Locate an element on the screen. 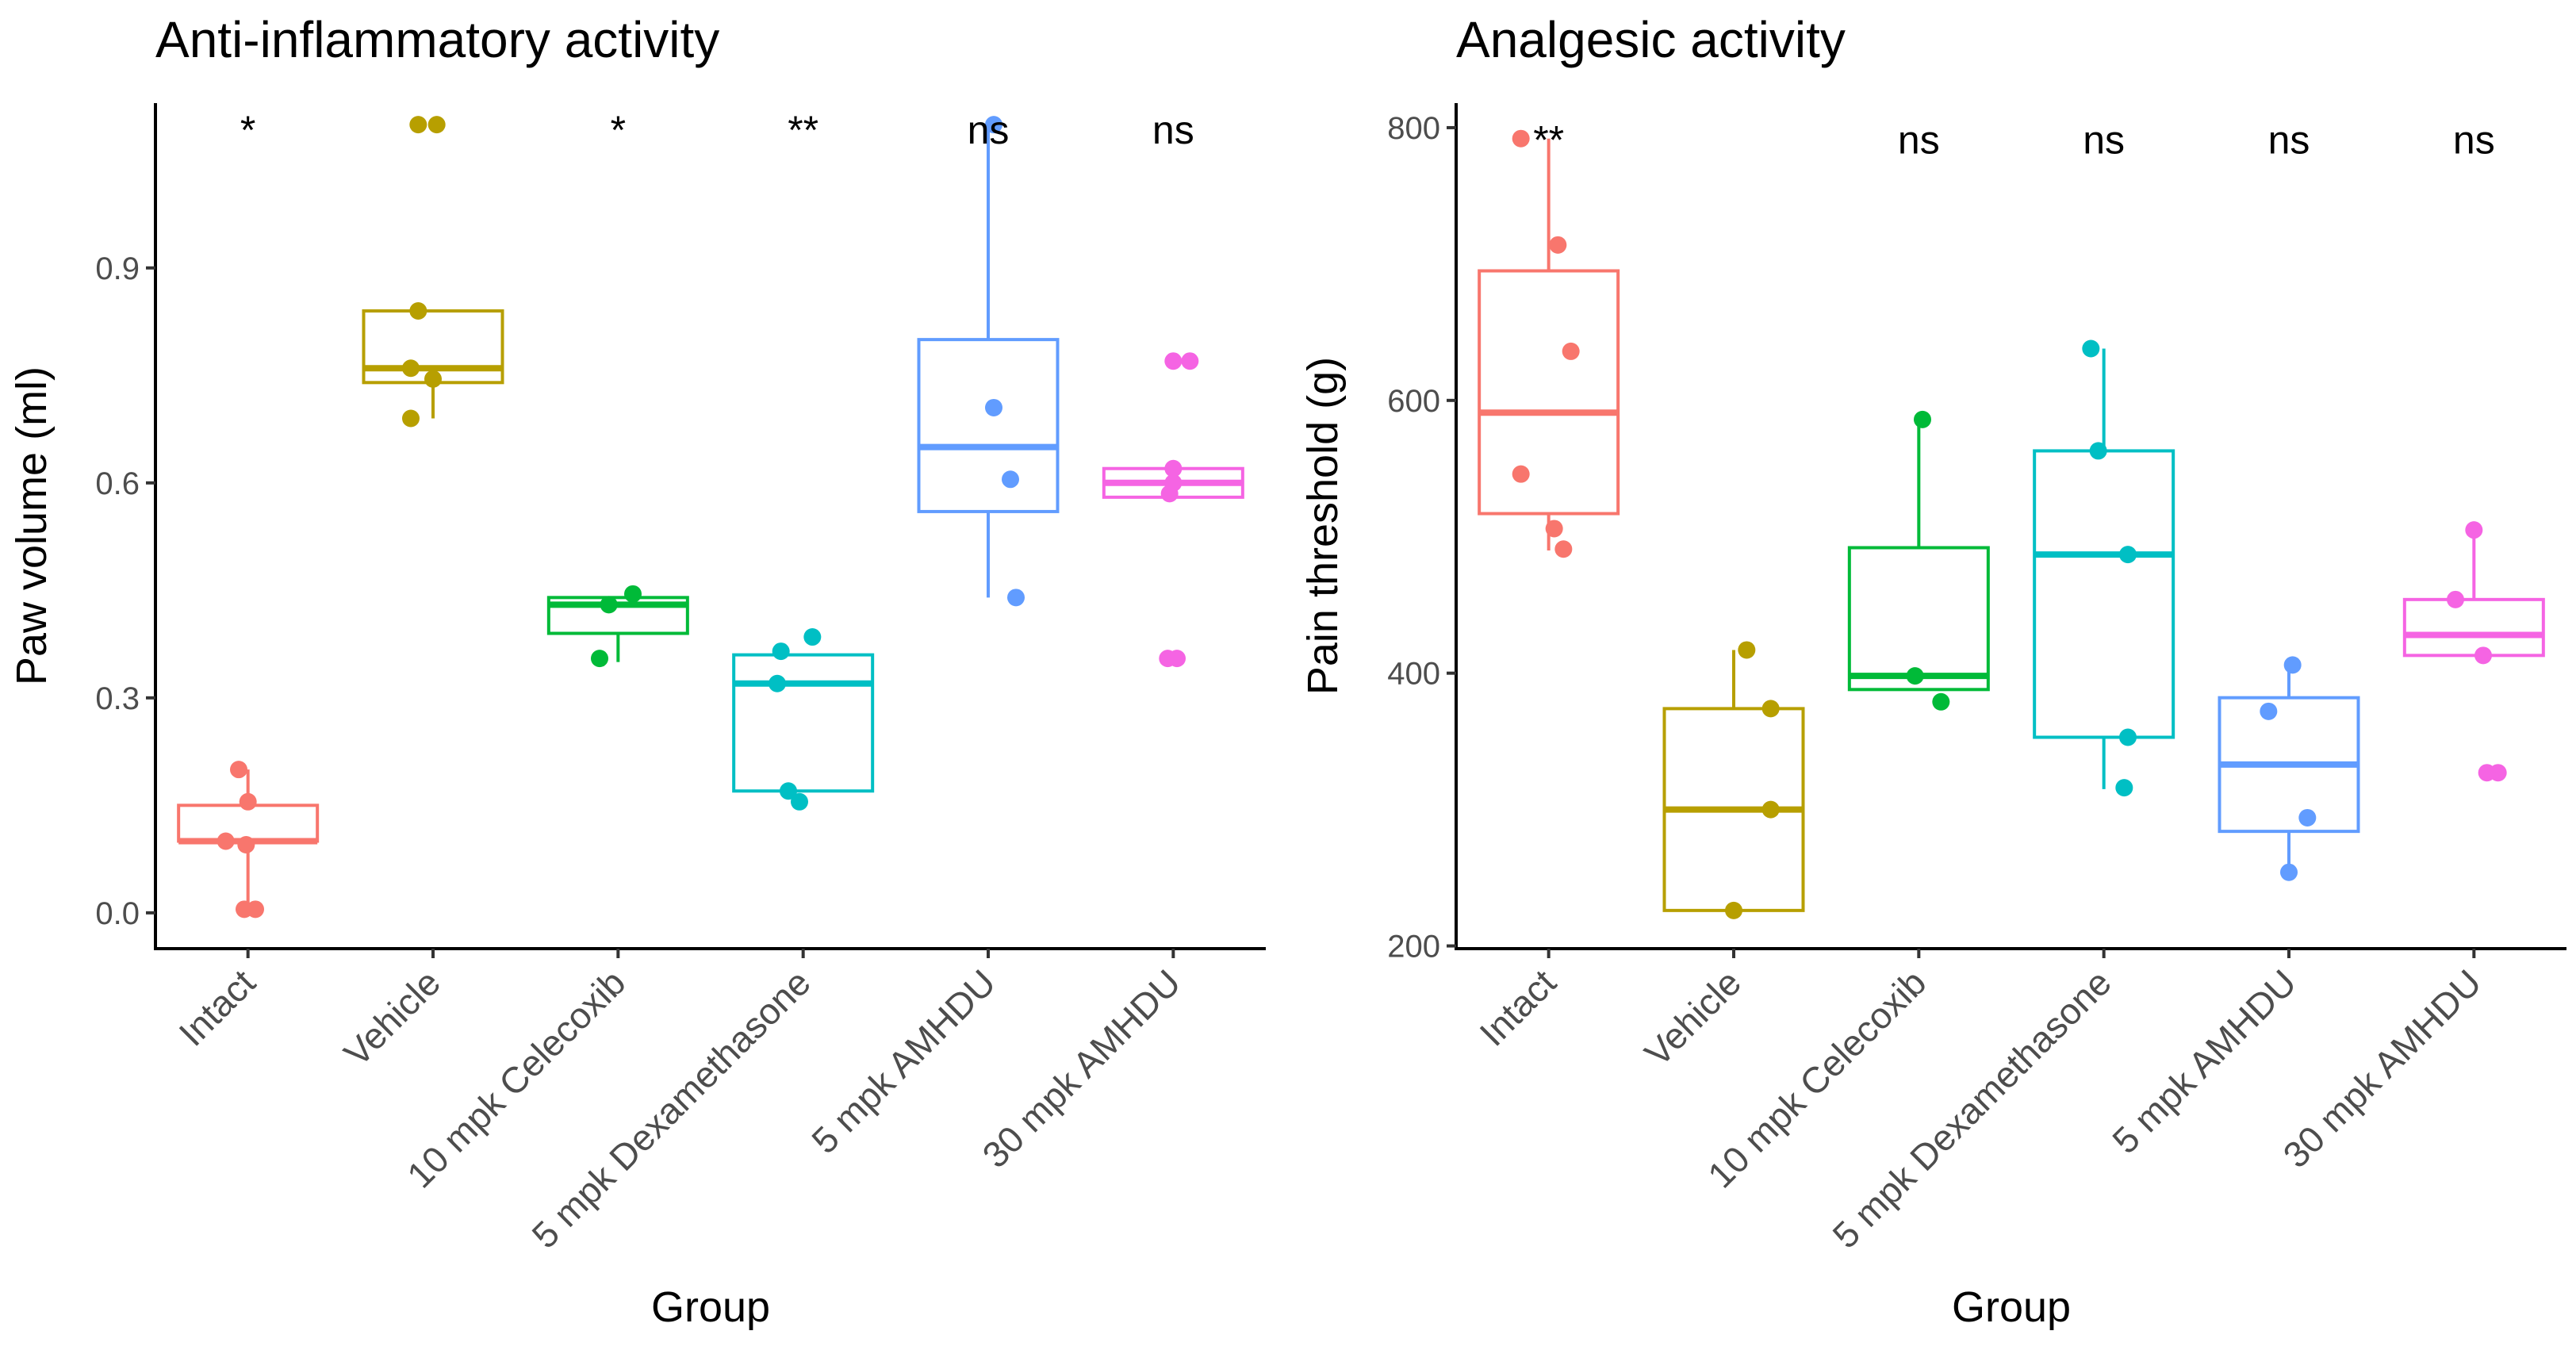 This screenshot has height=1350, width=2576. y-tick-label: 0.6 is located at coordinates (118, 483).